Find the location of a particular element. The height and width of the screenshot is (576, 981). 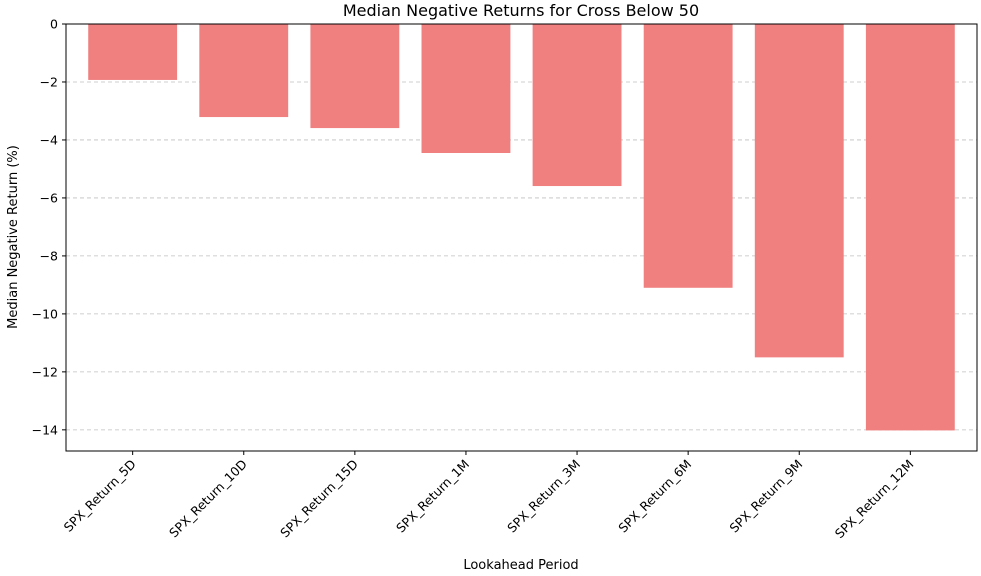

bar-SPX_Return_5D is located at coordinates (133, 52).